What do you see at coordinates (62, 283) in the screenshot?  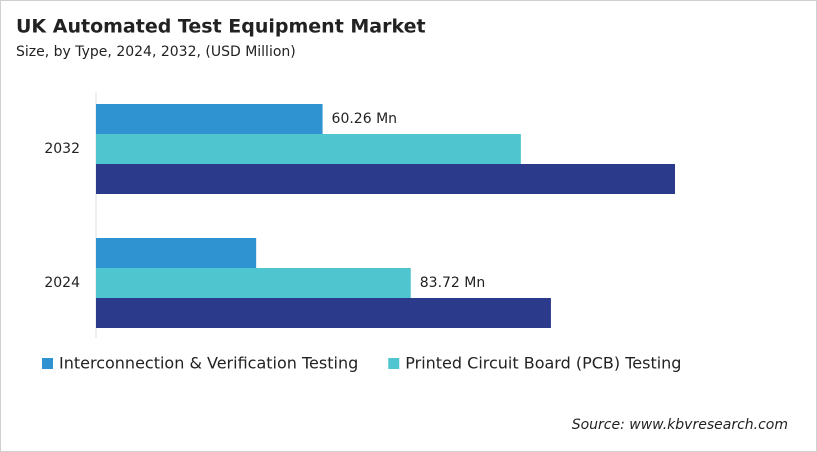 I see `y-tick-label: 2024` at bounding box center [62, 283].